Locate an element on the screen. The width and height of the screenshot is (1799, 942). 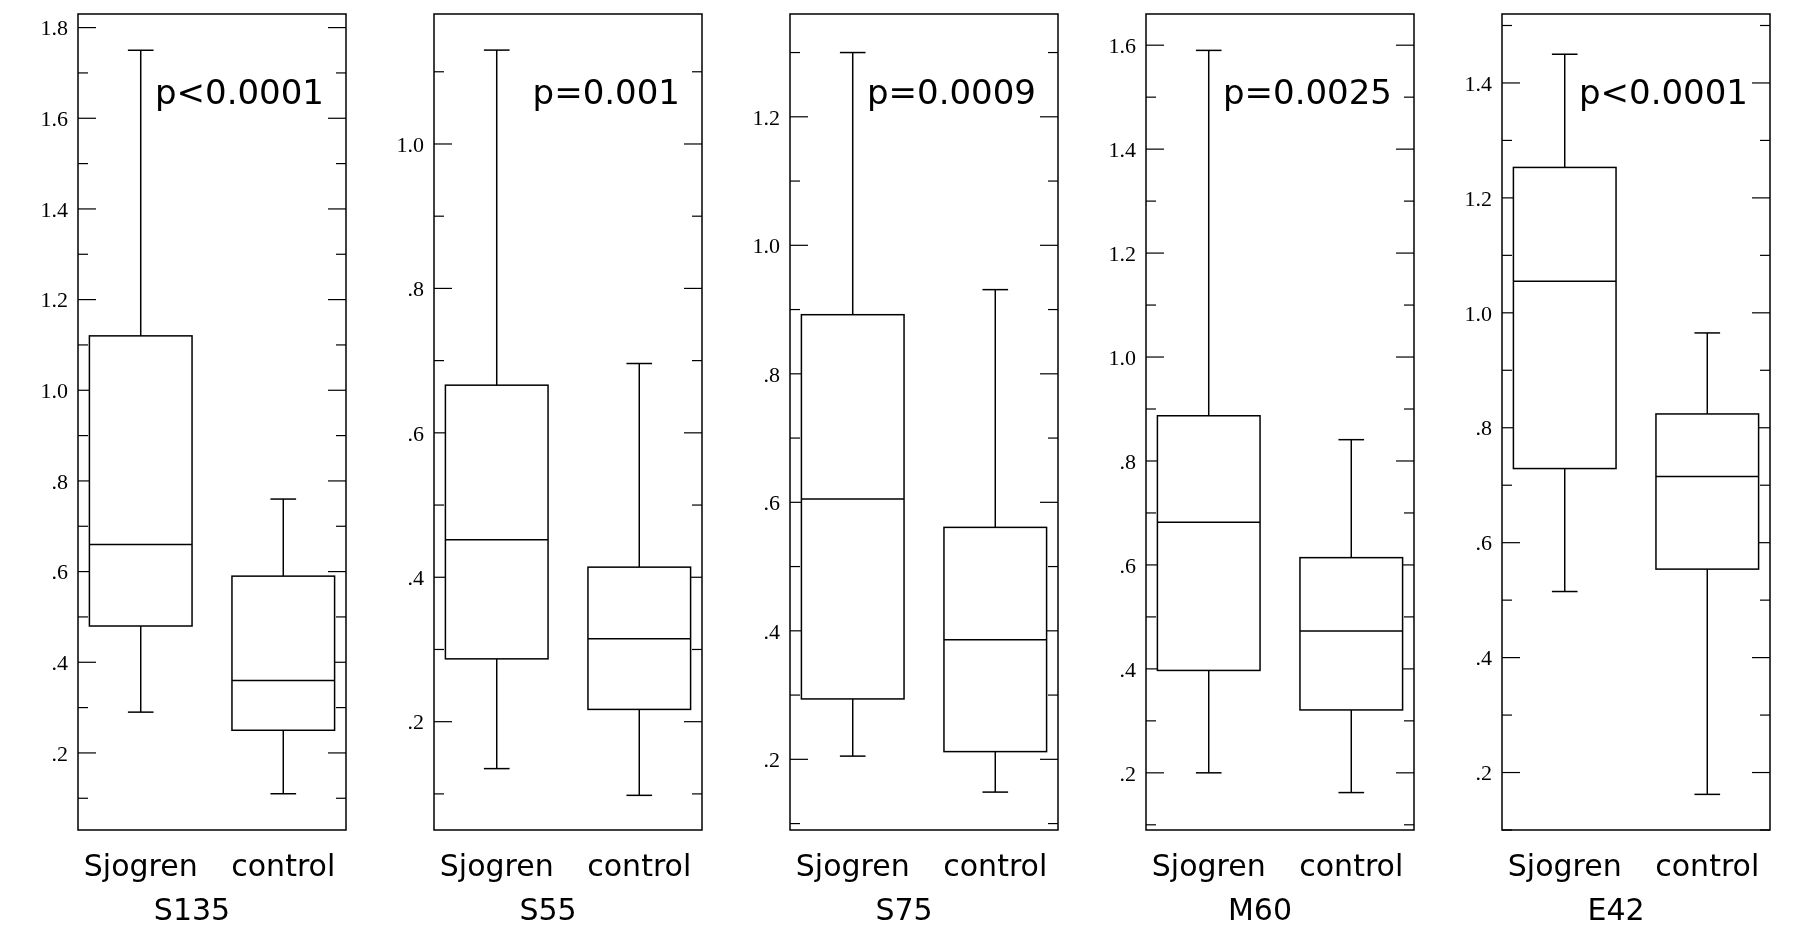
x-axis-title: S135 is located at coordinates (192, 909).